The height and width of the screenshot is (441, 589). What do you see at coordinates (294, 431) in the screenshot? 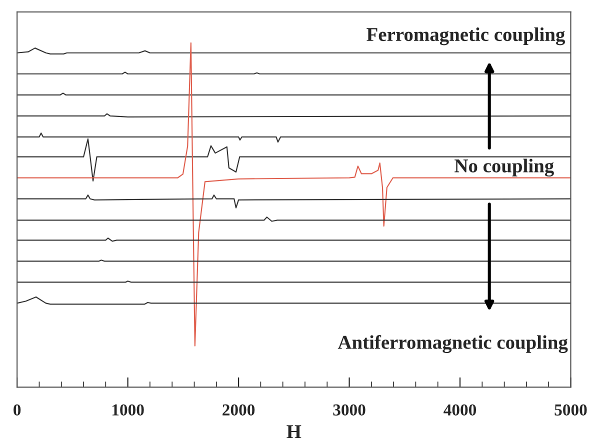
I see `x-axis-title: H` at bounding box center [294, 431].